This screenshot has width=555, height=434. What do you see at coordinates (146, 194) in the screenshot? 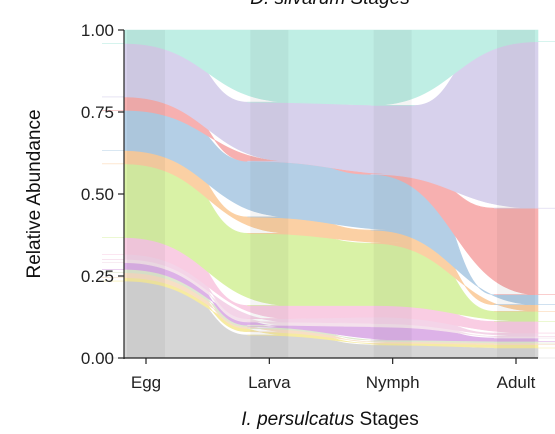
I see `stage-band-egg` at bounding box center [146, 194].